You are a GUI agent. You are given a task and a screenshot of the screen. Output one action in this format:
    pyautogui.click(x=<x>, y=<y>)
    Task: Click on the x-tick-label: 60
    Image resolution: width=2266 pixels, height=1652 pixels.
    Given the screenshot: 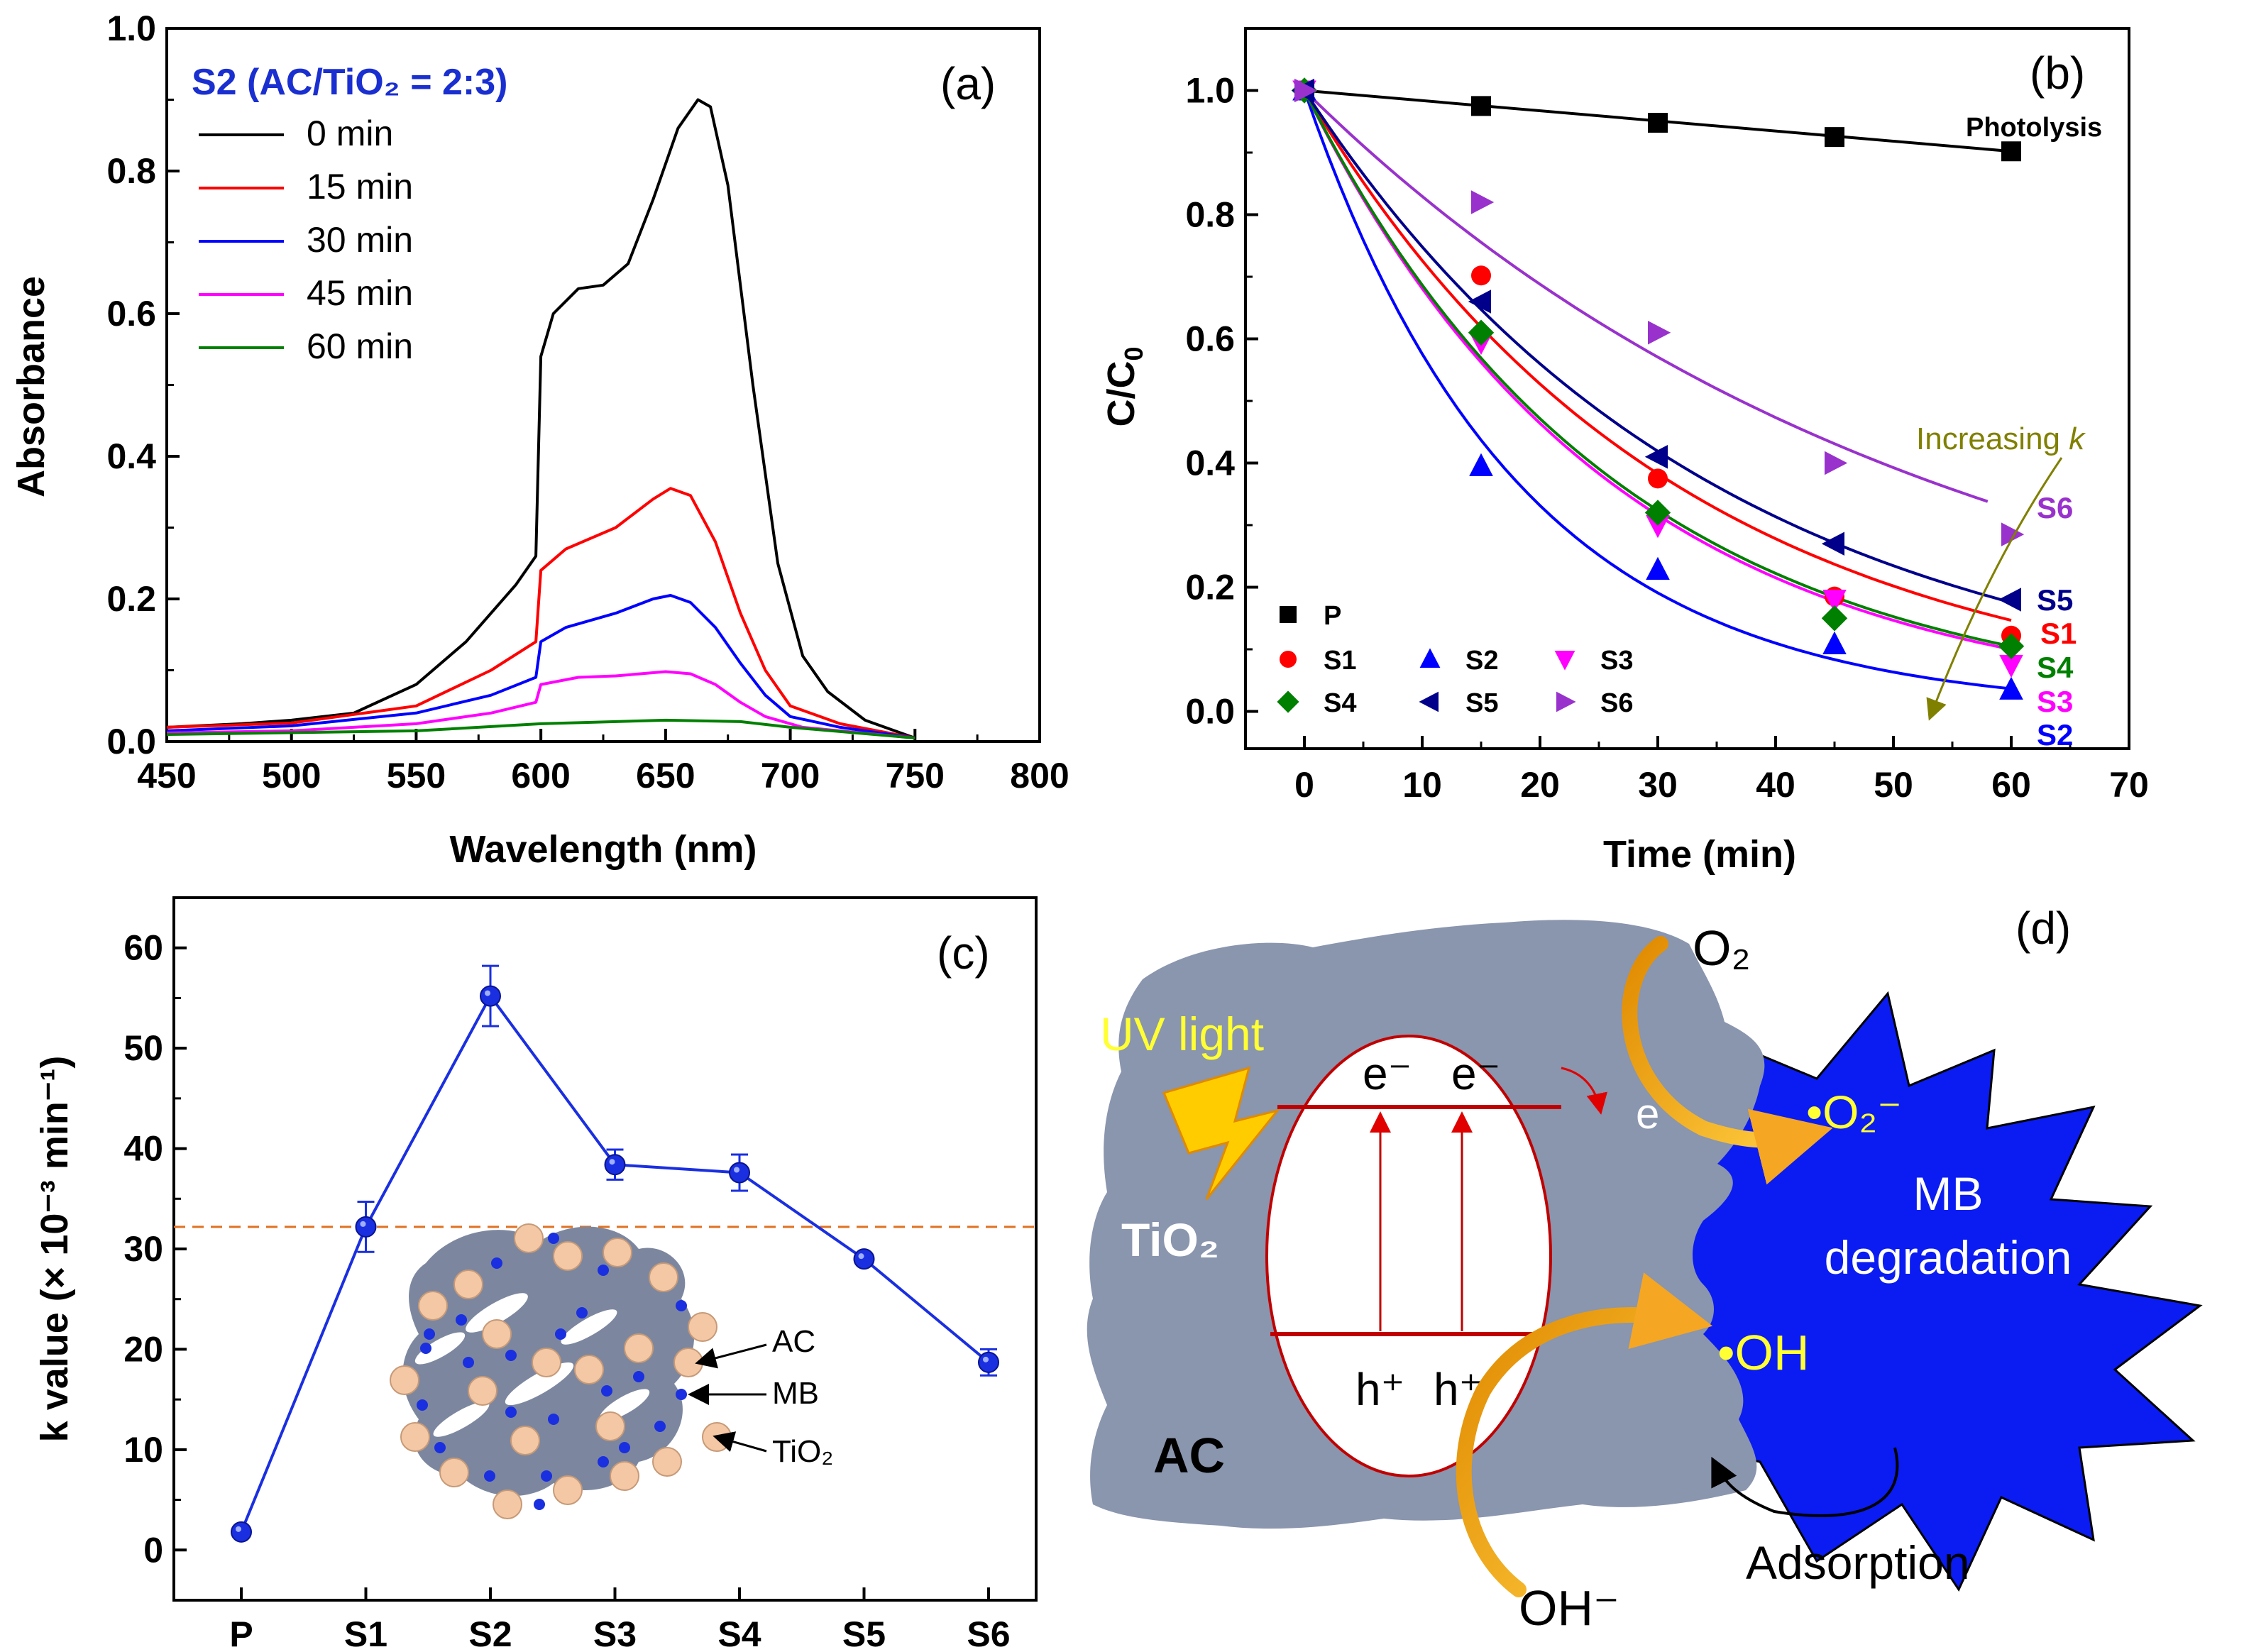 What is the action you would take?
    pyautogui.click(x=2011, y=785)
    